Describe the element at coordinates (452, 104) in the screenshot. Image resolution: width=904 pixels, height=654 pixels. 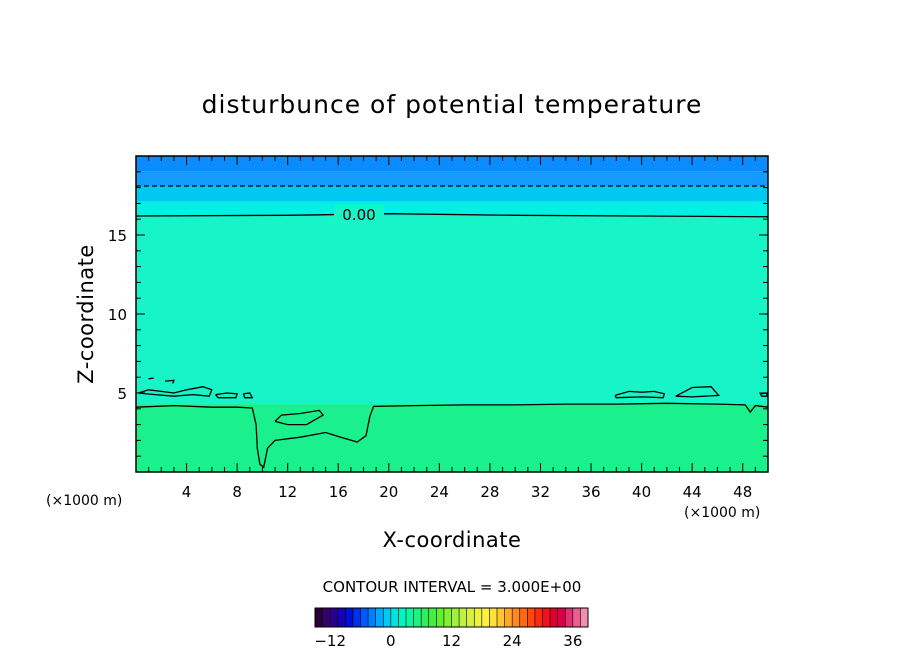
I see `chart-title: disturbunce of potential temperature` at that location.